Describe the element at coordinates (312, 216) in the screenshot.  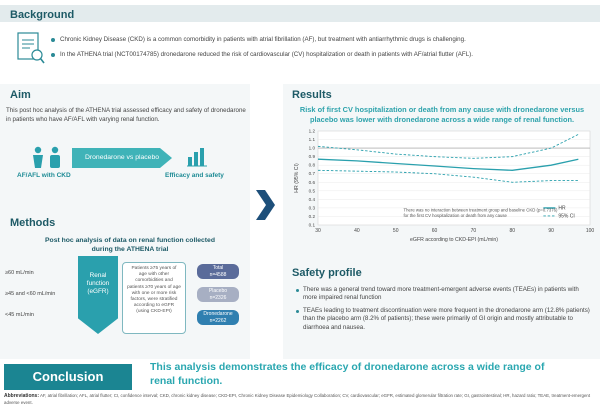
I see `y-tick-label: 0.2` at that location.